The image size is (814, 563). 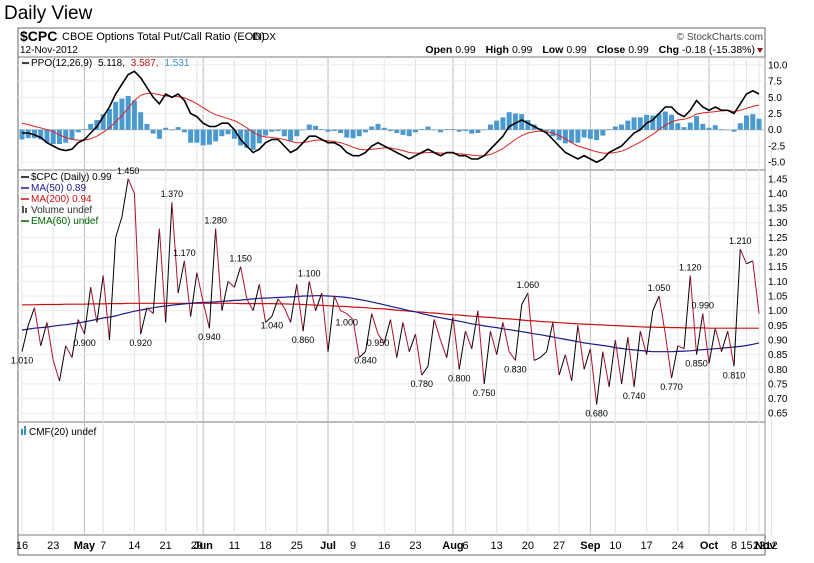 What do you see at coordinates (778, 282) in the screenshot?
I see `price-tick-label: 1.10` at bounding box center [778, 282].